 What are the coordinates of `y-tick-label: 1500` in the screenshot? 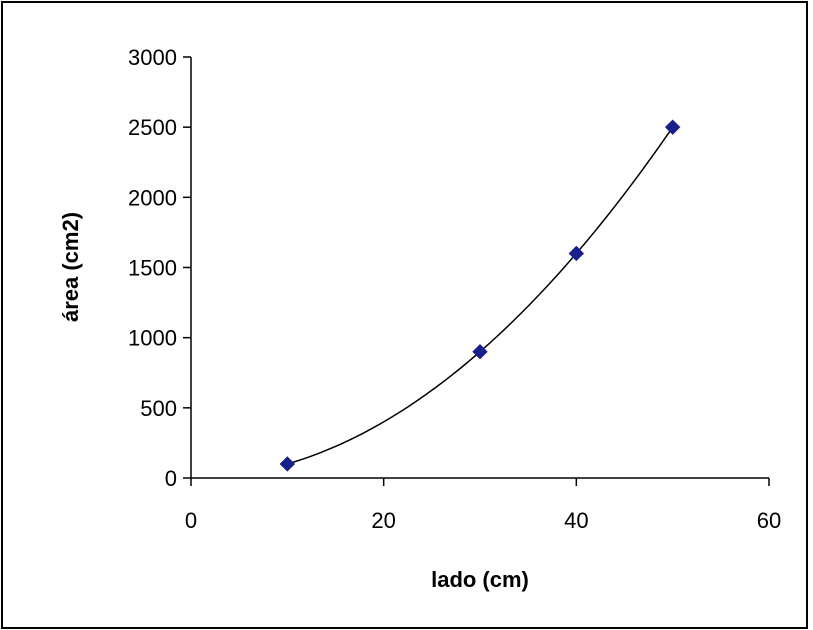 It's located at (152, 268).